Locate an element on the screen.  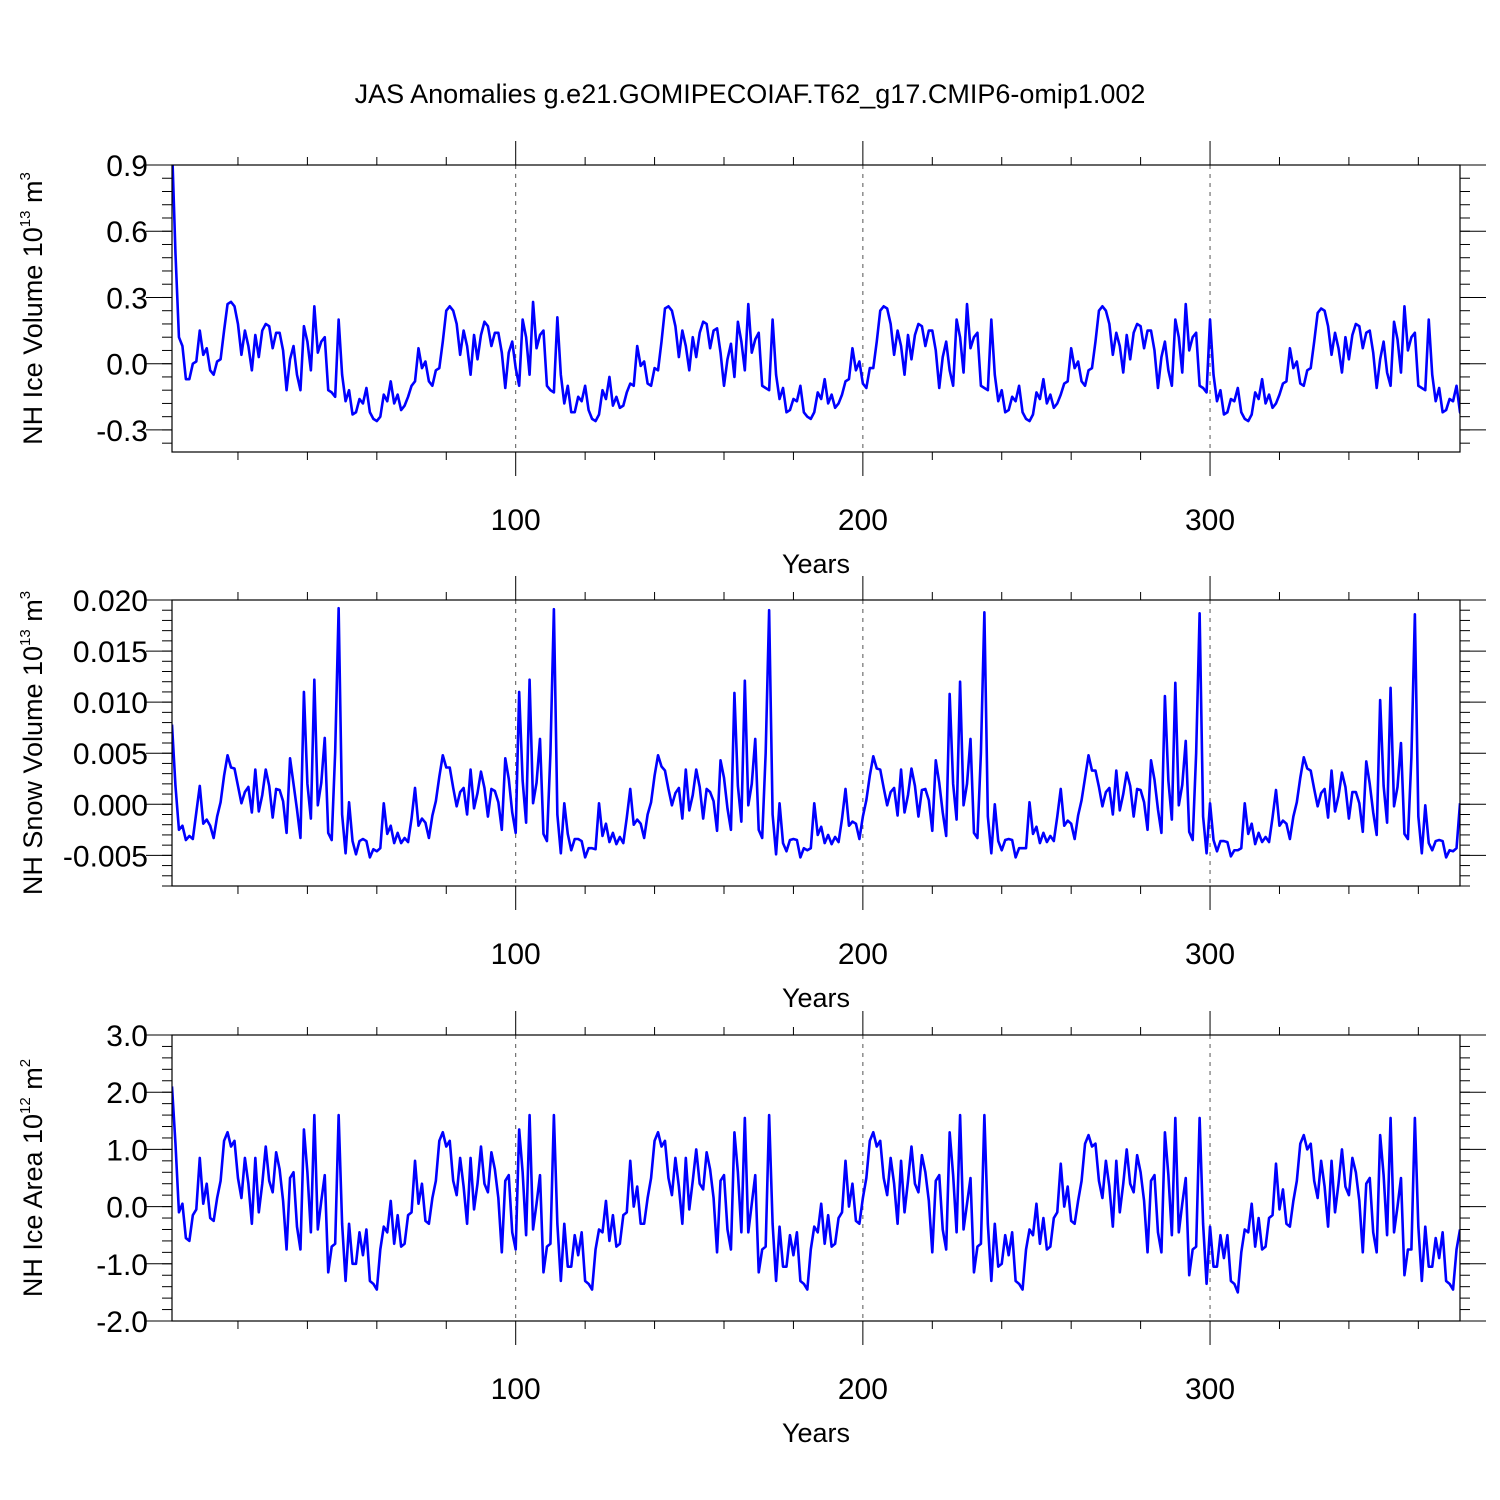
y-axis-label: NH Ice Area 1012 m2 is located at coordinates (32, 1178).